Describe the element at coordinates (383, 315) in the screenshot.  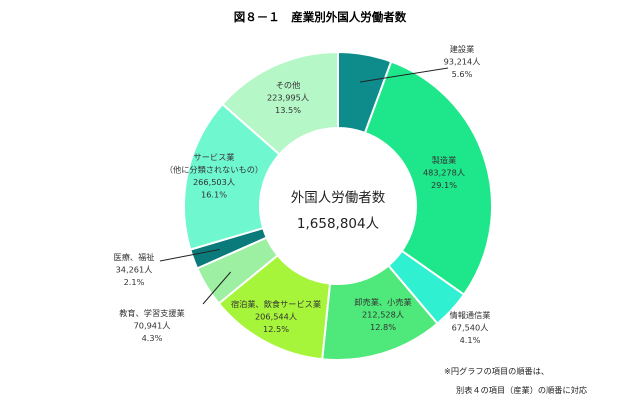
I see `slice-value-3: 212,528人` at that location.